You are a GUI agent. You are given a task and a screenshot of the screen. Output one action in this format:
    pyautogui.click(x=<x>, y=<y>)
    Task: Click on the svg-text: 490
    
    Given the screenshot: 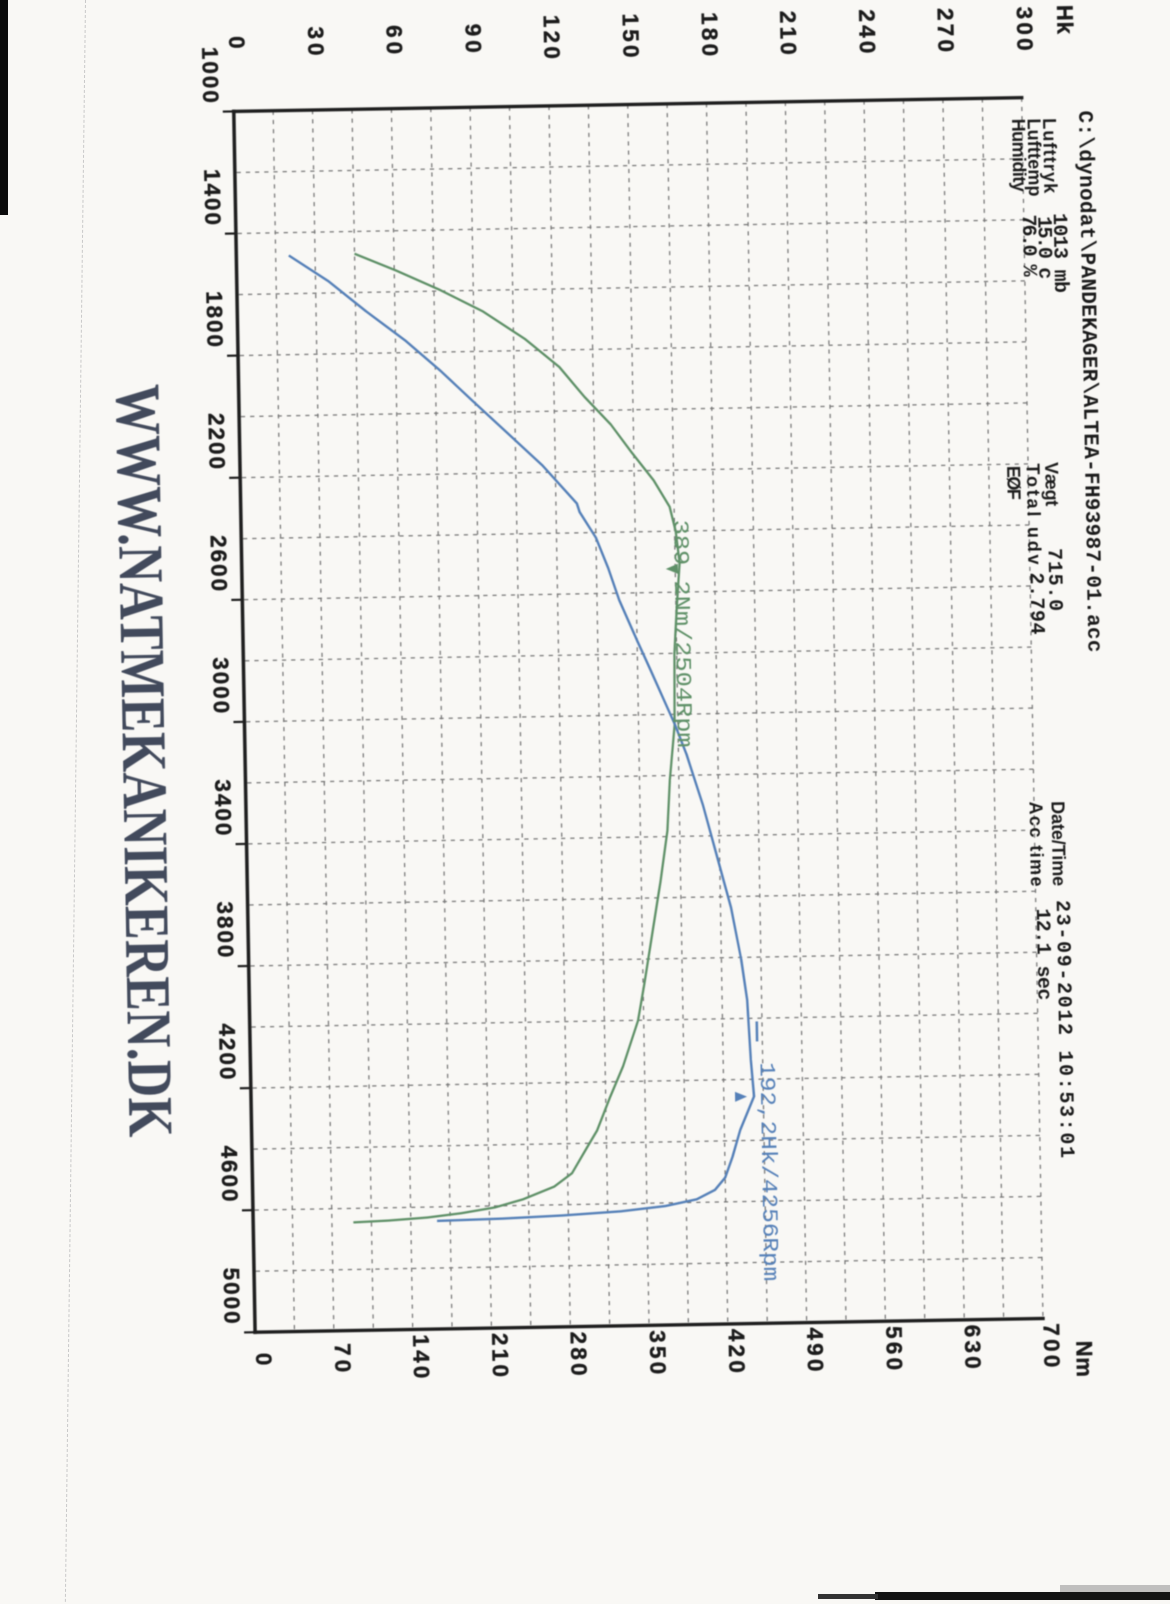 What is the action you would take?
    pyautogui.click(x=815, y=1349)
    